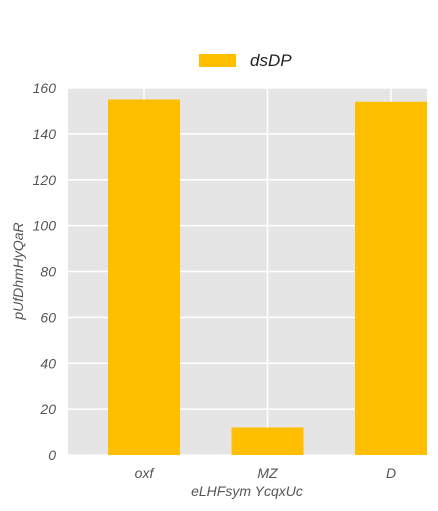 The image size is (438, 511). What do you see at coordinates (45, 134) in the screenshot?
I see `y-tick-label: 140` at bounding box center [45, 134].